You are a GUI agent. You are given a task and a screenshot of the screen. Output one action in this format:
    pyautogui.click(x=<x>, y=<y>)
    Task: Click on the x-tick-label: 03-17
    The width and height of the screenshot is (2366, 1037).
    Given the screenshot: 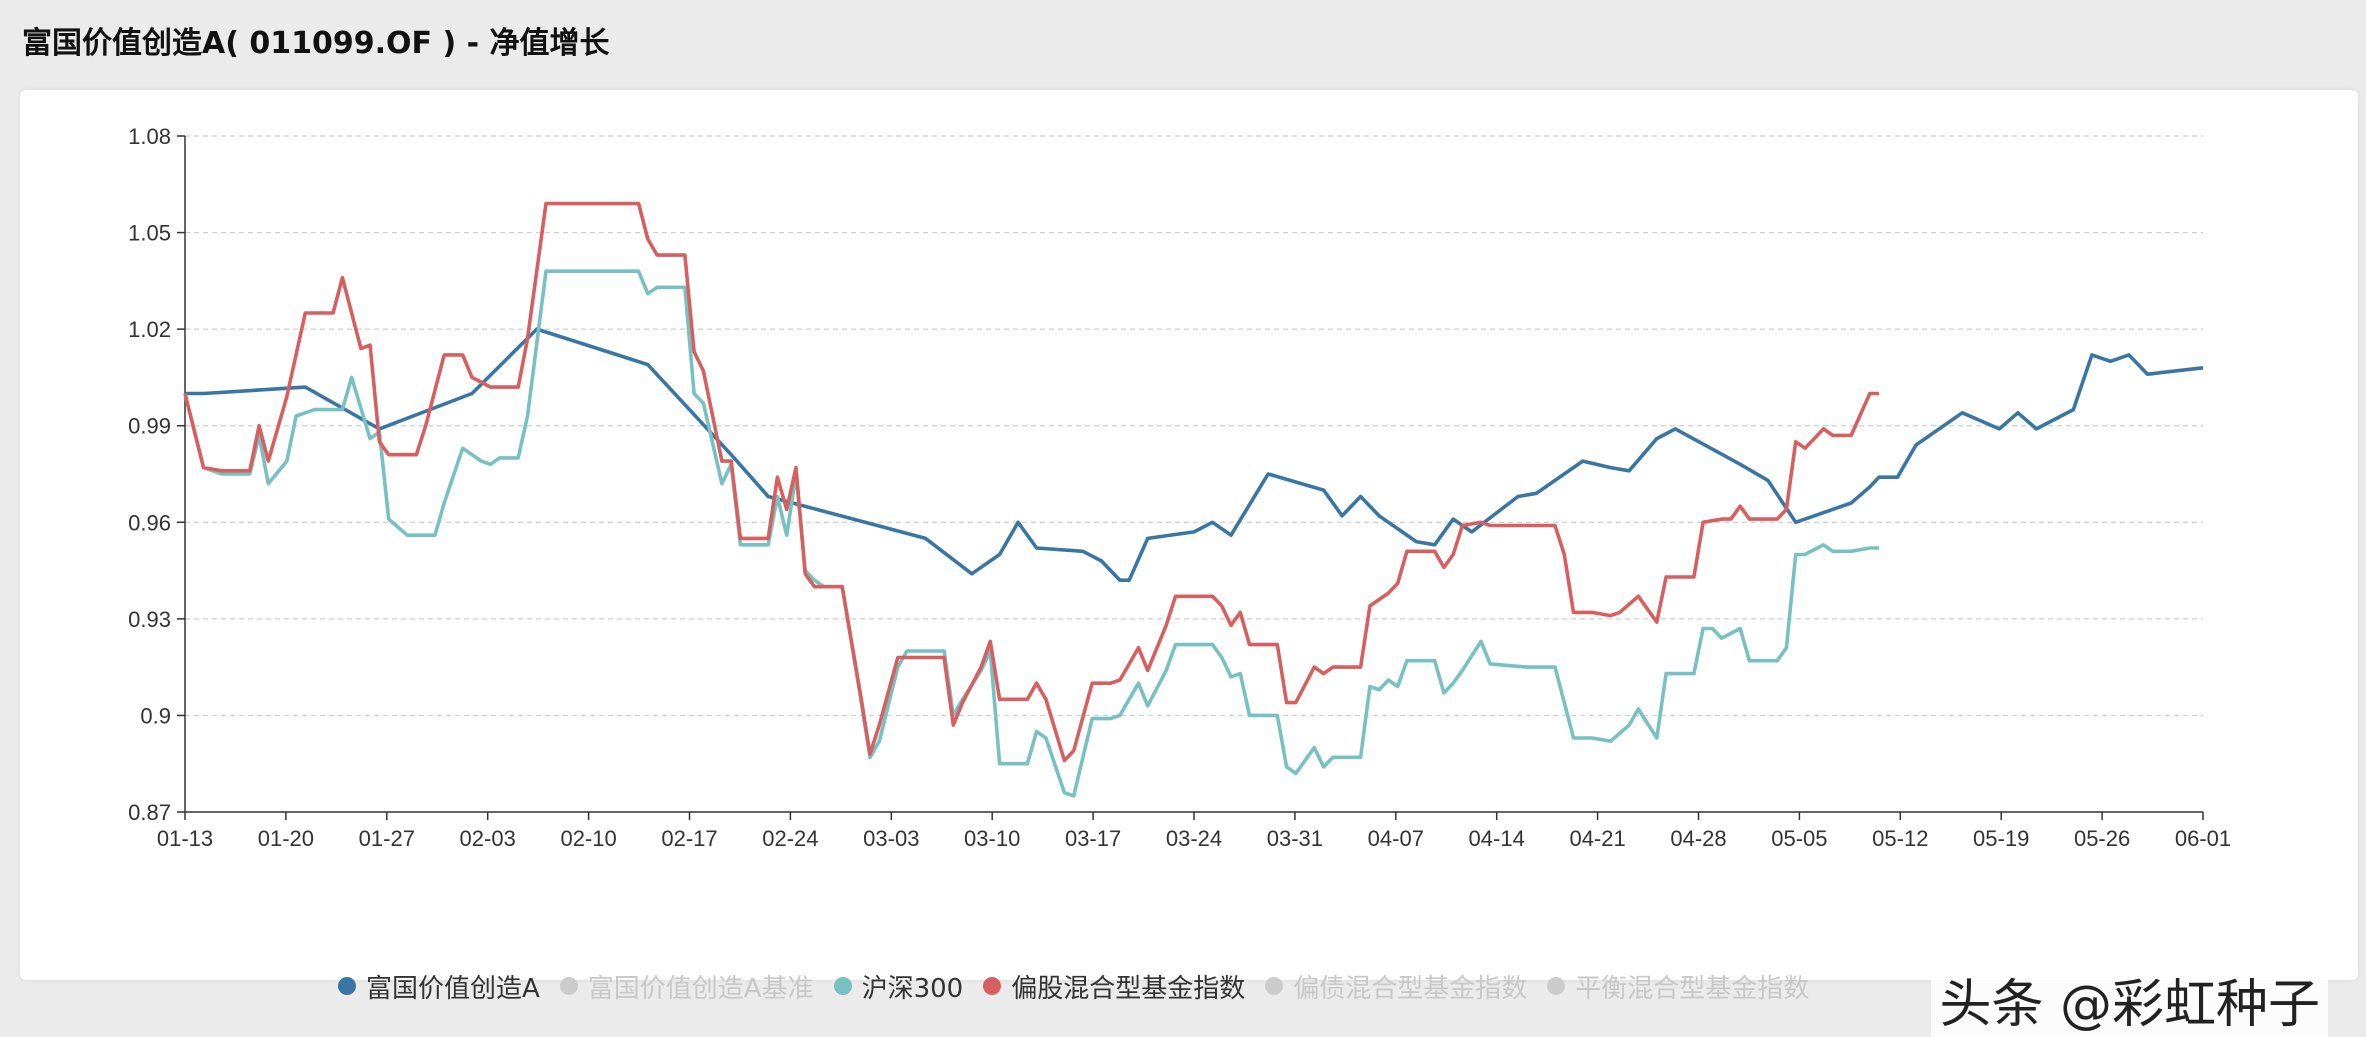 What is the action you would take?
    pyautogui.click(x=1093, y=838)
    